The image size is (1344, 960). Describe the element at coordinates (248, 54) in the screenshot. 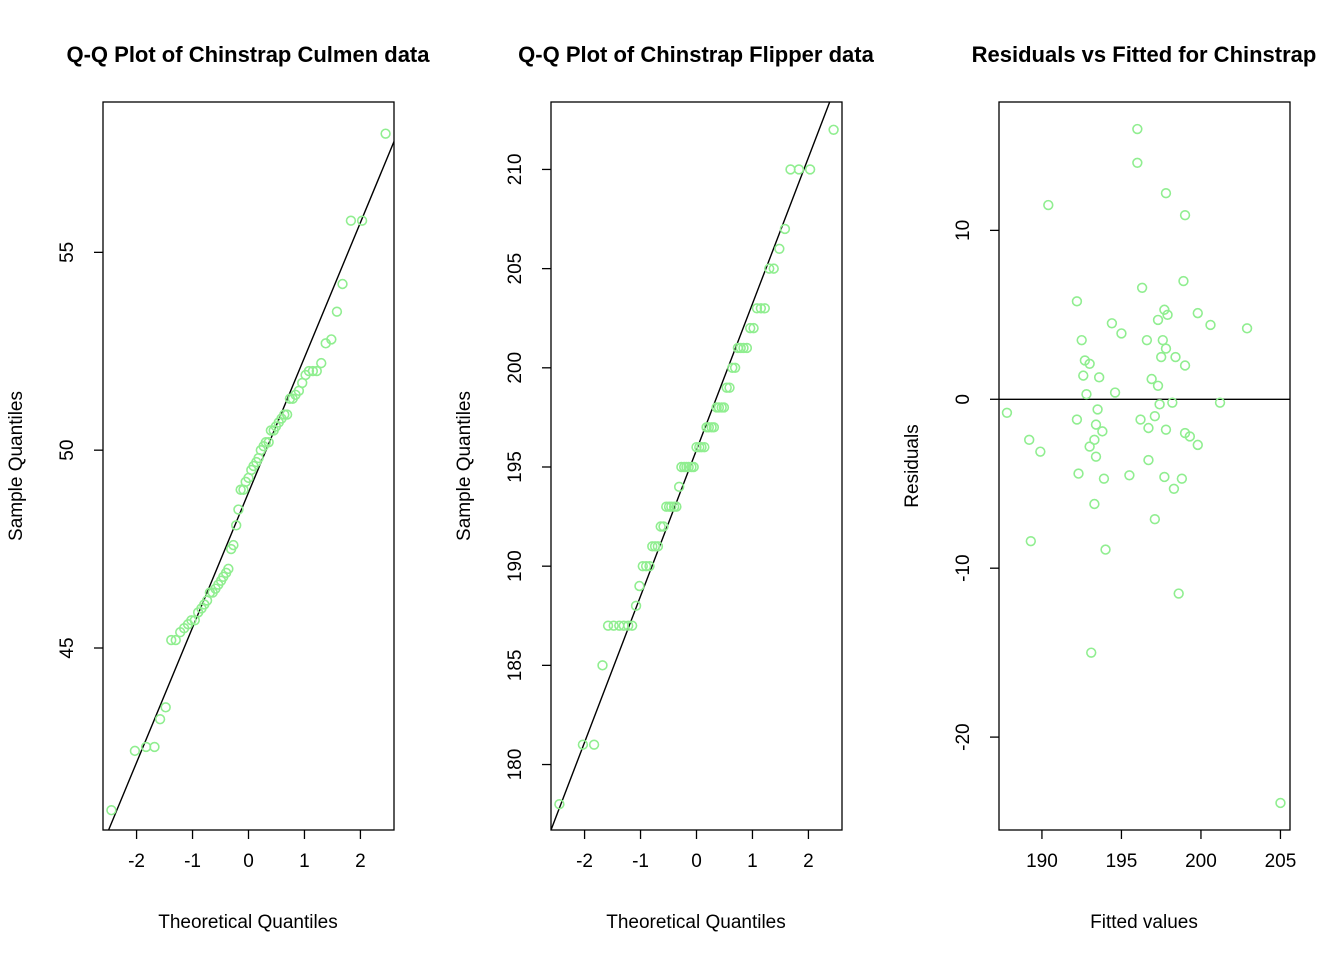

I see `chart-title: Q-Q Plot of Chinstrap Culmen data` at that location.